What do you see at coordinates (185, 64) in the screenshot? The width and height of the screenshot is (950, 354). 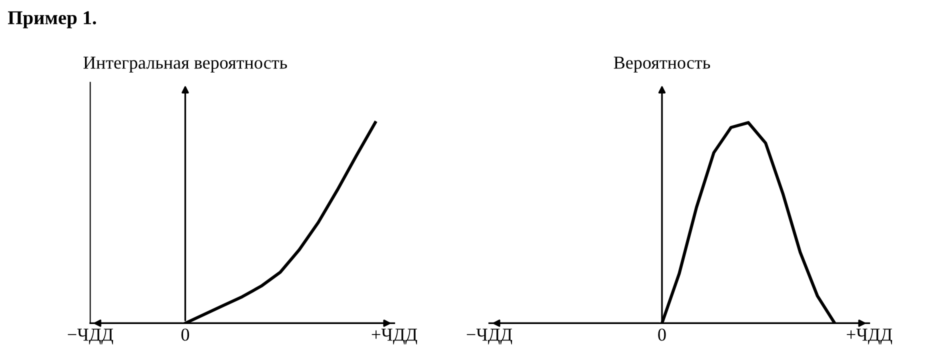 I see `y-axis-title: Интегральная вероятность` at bounding box center [185, 64].